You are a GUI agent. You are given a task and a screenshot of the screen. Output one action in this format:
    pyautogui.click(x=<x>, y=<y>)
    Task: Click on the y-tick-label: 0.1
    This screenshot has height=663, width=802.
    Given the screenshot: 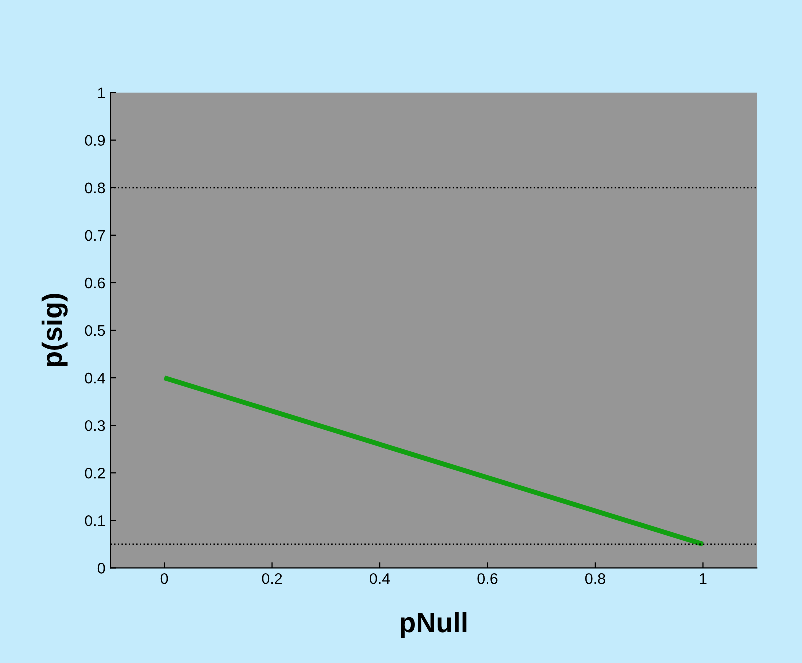 What is the action you would take?
    pyautogui.click(x=95, y=521)
    